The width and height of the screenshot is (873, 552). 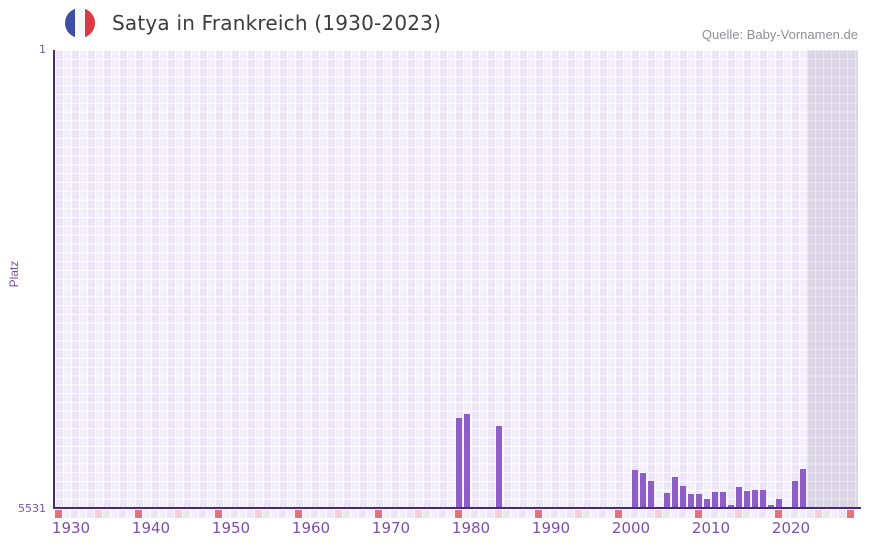 I want to click on x-axis-line, so click(x=457, y=508).